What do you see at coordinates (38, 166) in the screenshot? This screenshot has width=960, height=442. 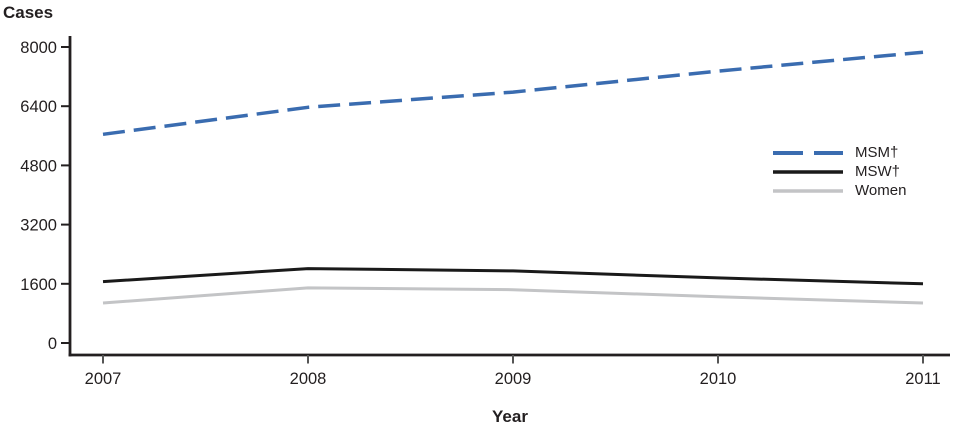 I see `y-tick-label: 4800` at bounding box center [38, 166].